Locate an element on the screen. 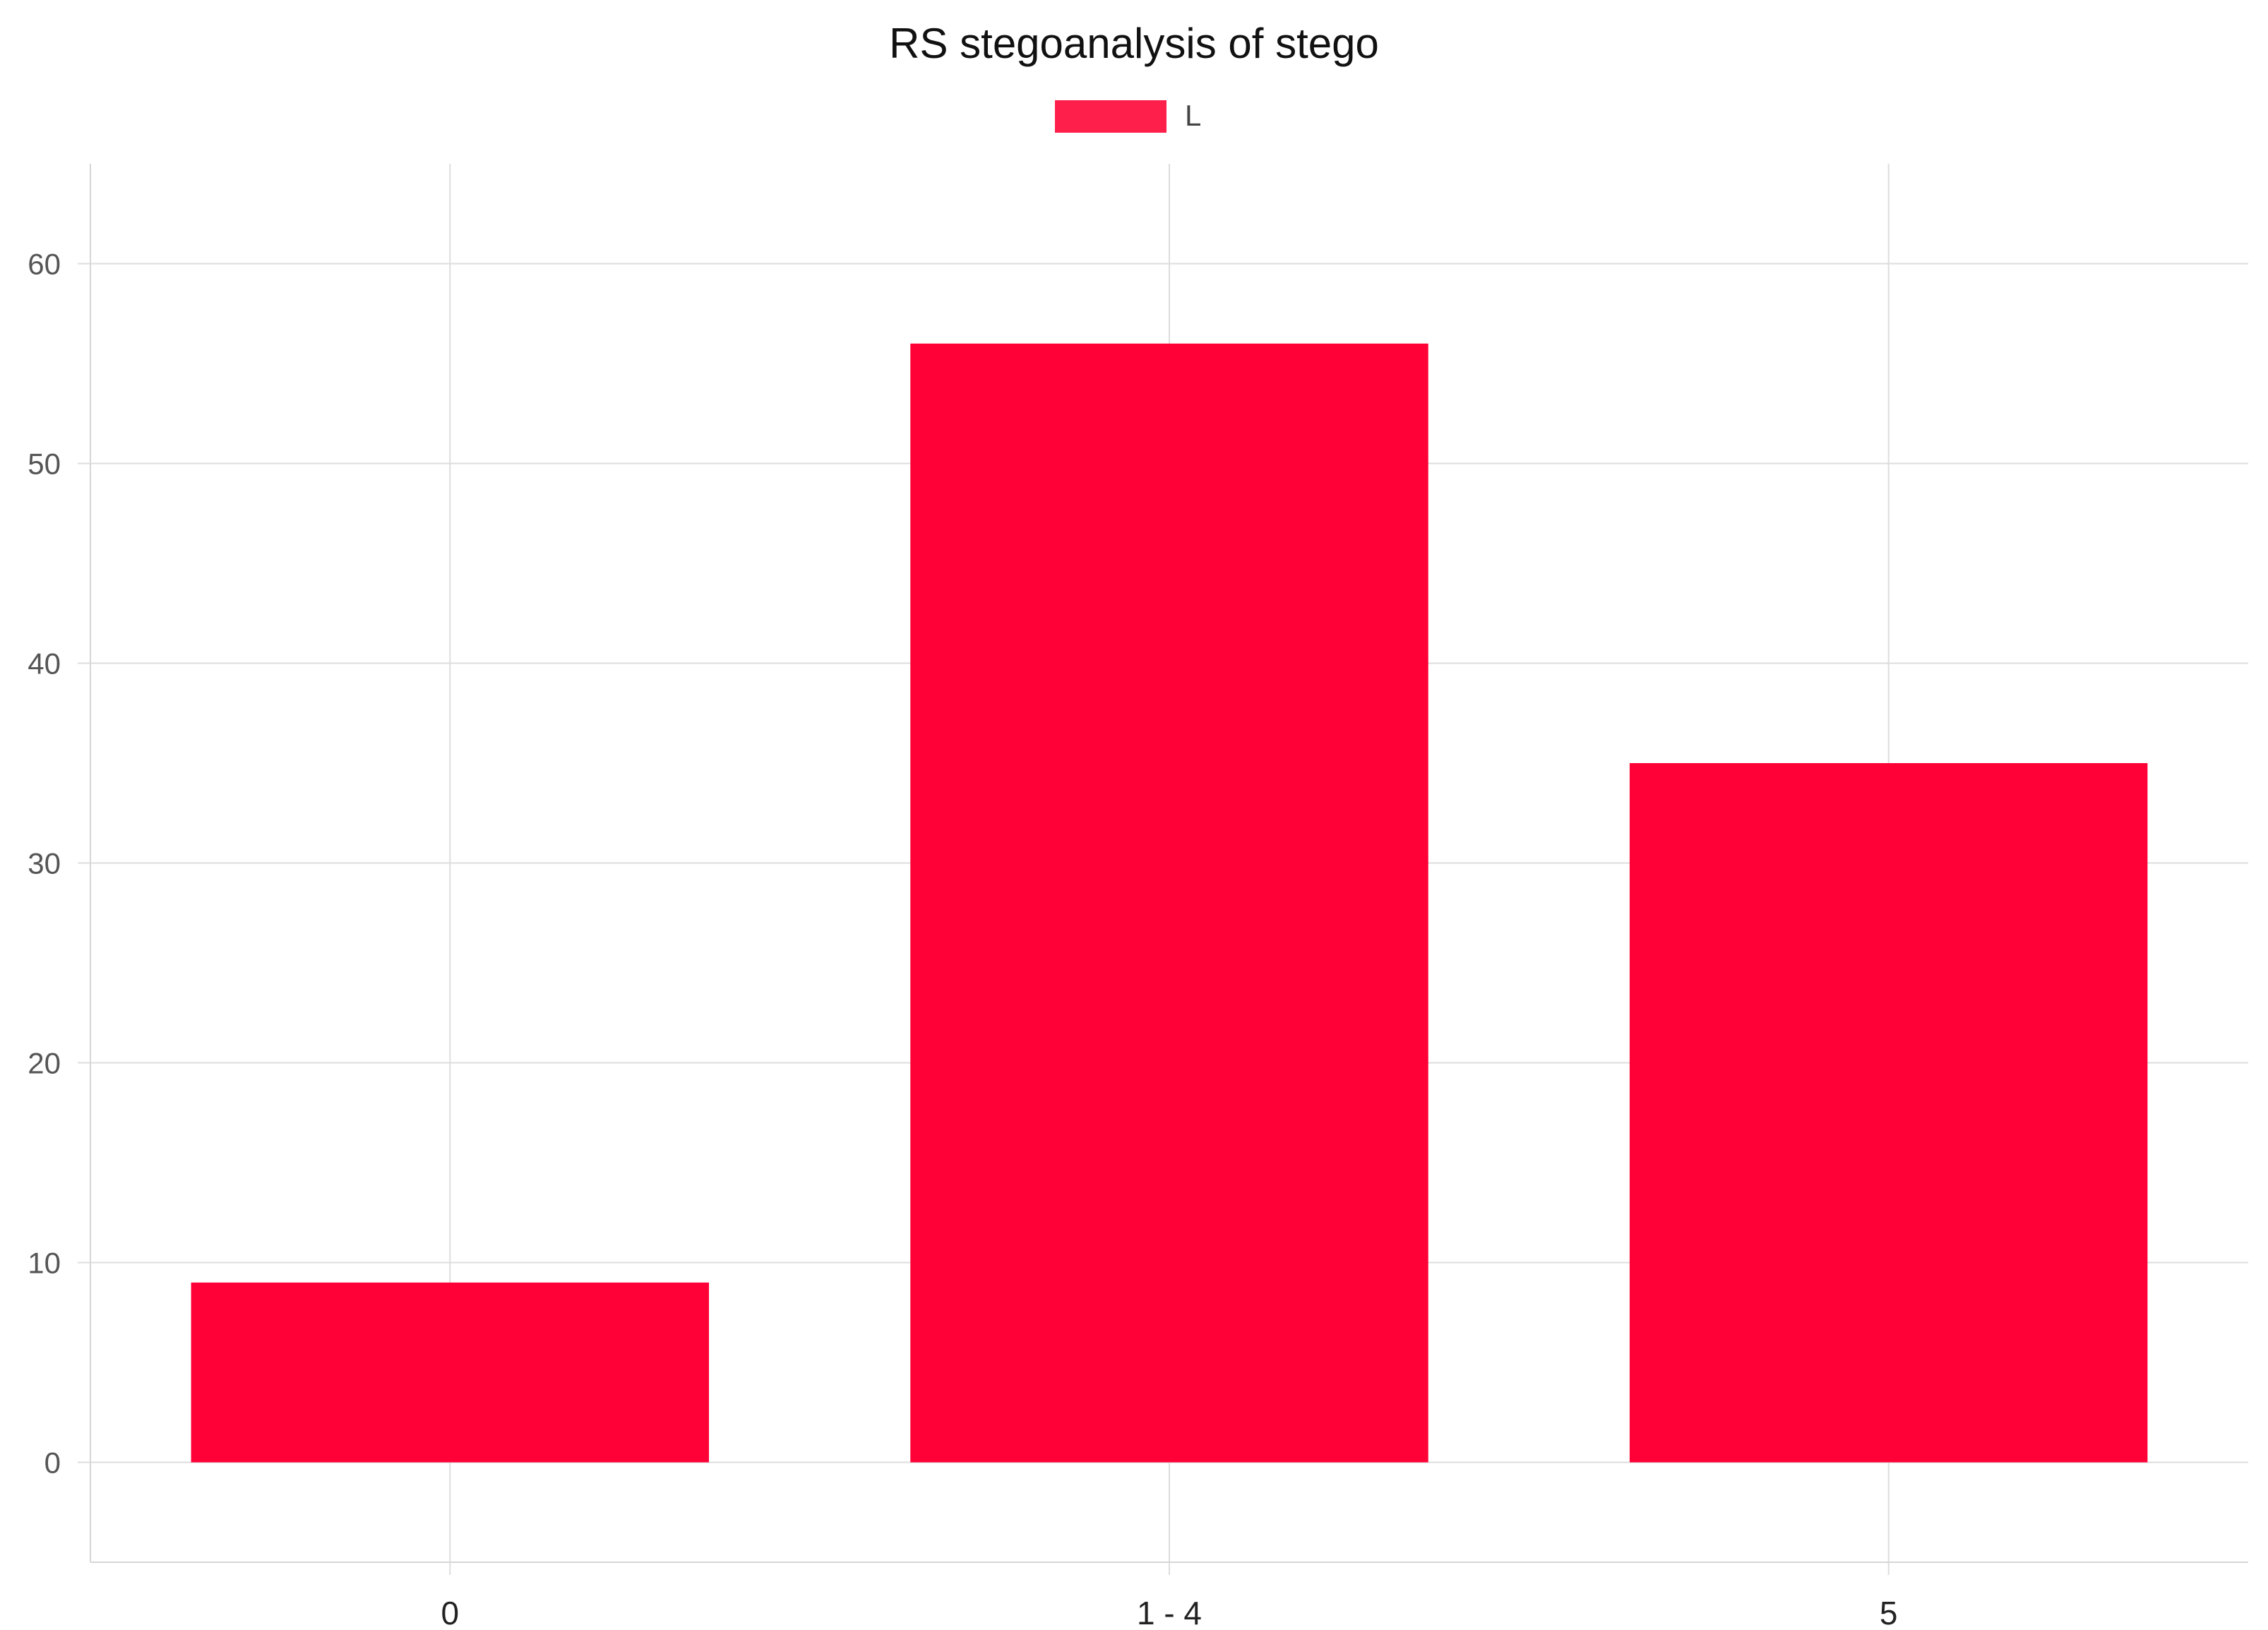 This screenshot has height=1630, width=2268. y-tick-label: 30 is located at coordinates (45, 863).